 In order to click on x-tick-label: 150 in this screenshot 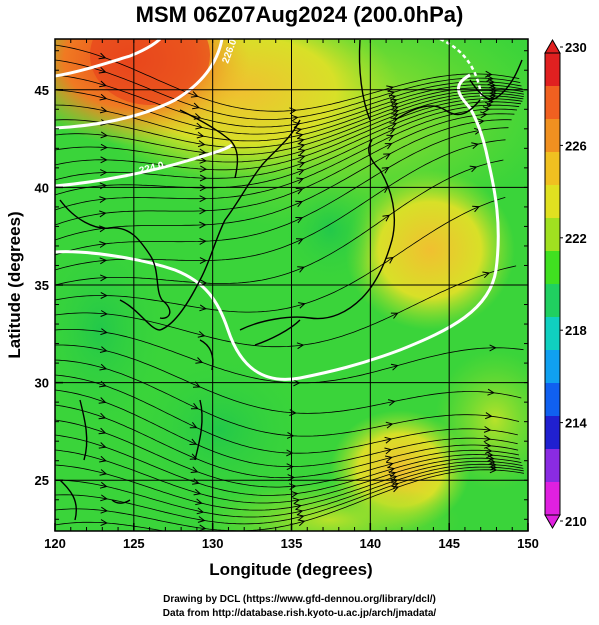, I will do `click(528, 543)`.